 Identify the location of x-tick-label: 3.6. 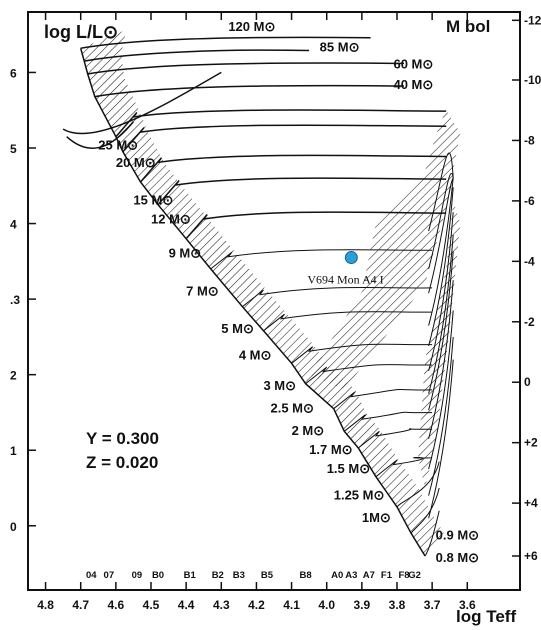
(467, 605).